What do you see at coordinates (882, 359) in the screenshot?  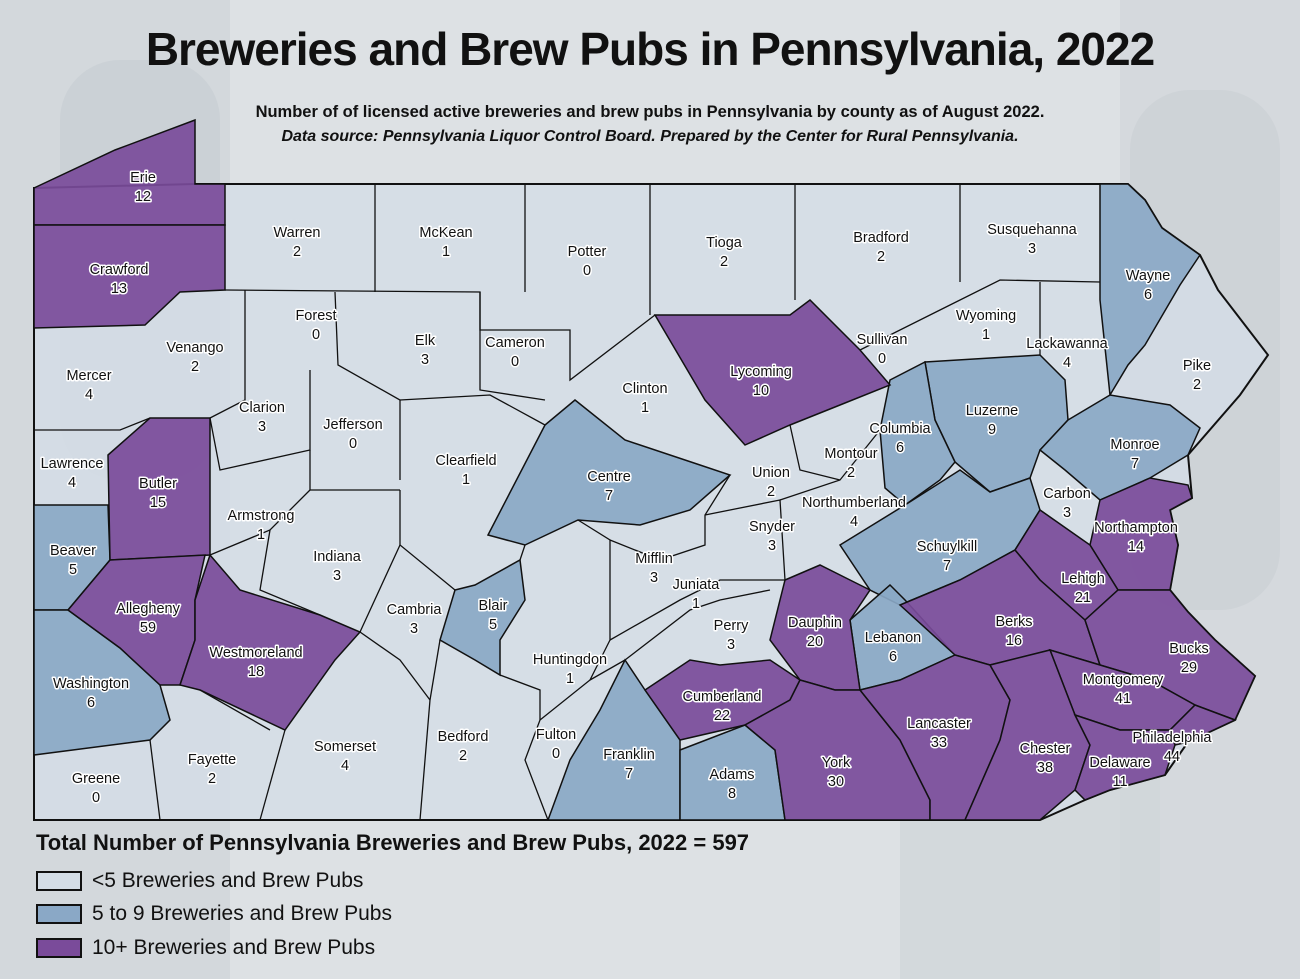 I see `county-value-sullivan: 0` at bounding box center [882, 359].